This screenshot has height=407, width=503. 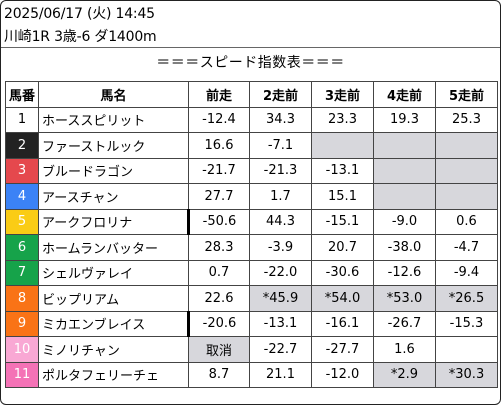 I want to click on speed-index-cell: -15.3, so click(x=466, y=323).